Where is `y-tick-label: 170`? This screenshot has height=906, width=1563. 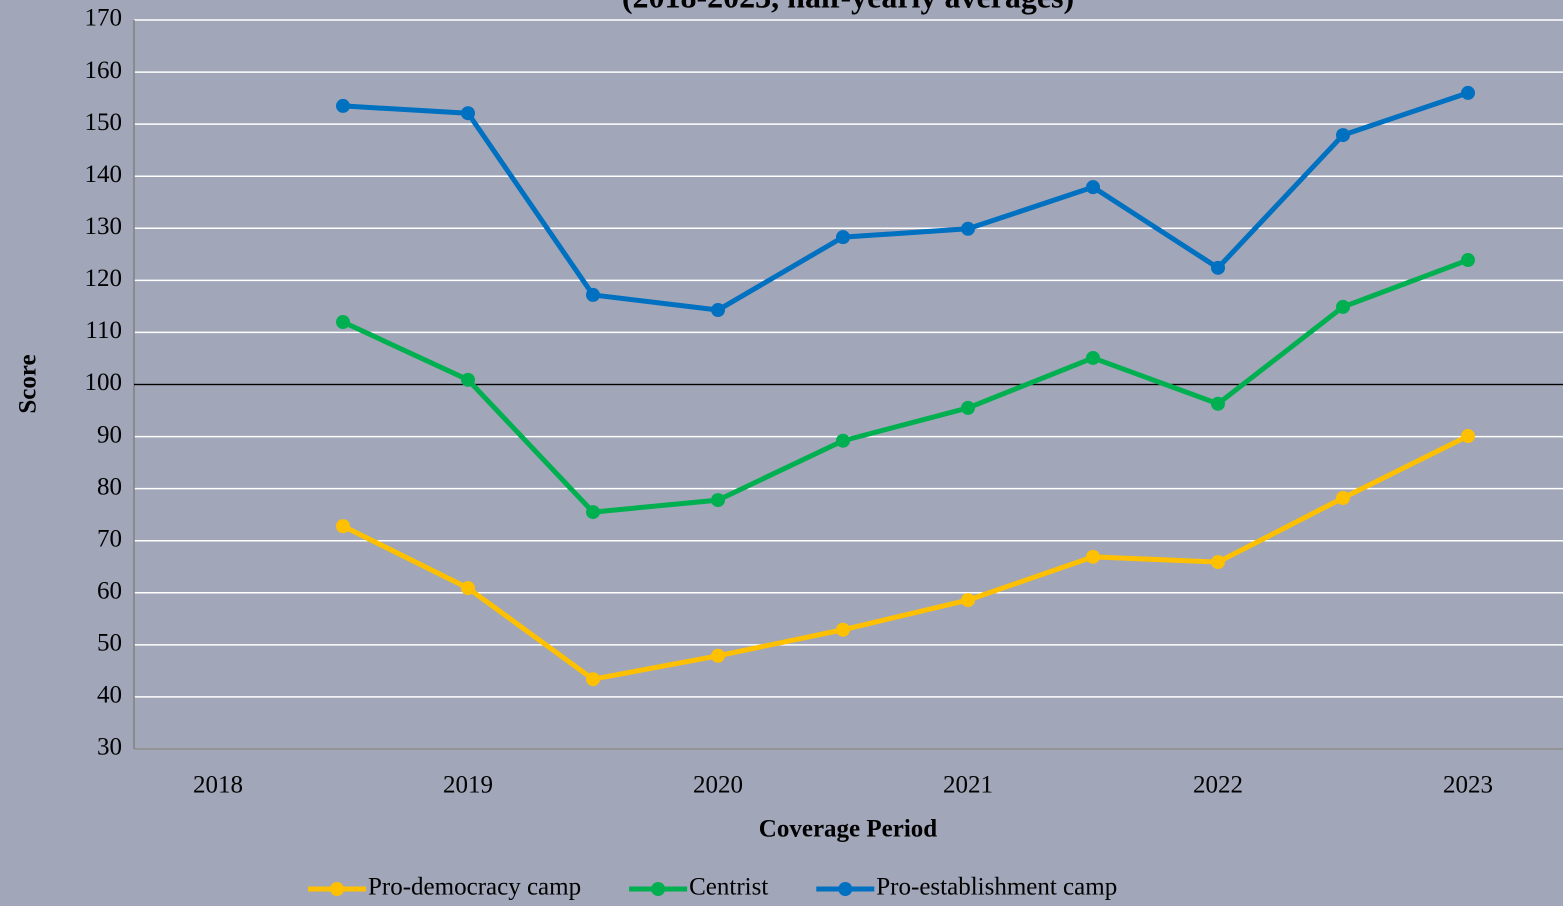 y-tick-label: 170 is located at coordinates (104, 18).